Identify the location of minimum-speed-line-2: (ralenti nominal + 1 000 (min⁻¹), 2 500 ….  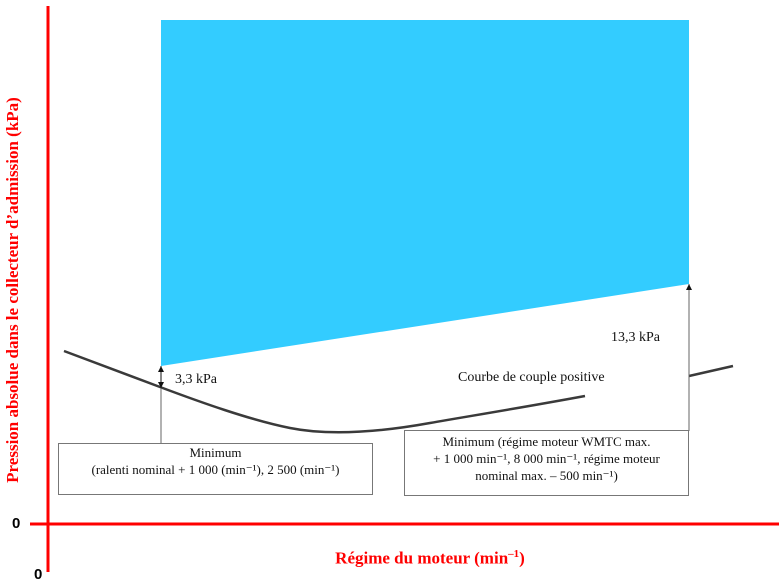
(215, 469).